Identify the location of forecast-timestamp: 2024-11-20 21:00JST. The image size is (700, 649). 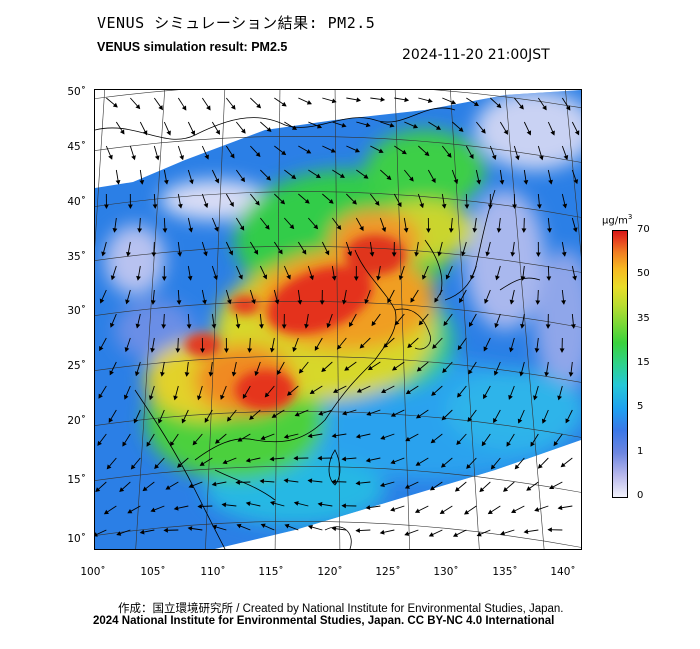
(476, 55).